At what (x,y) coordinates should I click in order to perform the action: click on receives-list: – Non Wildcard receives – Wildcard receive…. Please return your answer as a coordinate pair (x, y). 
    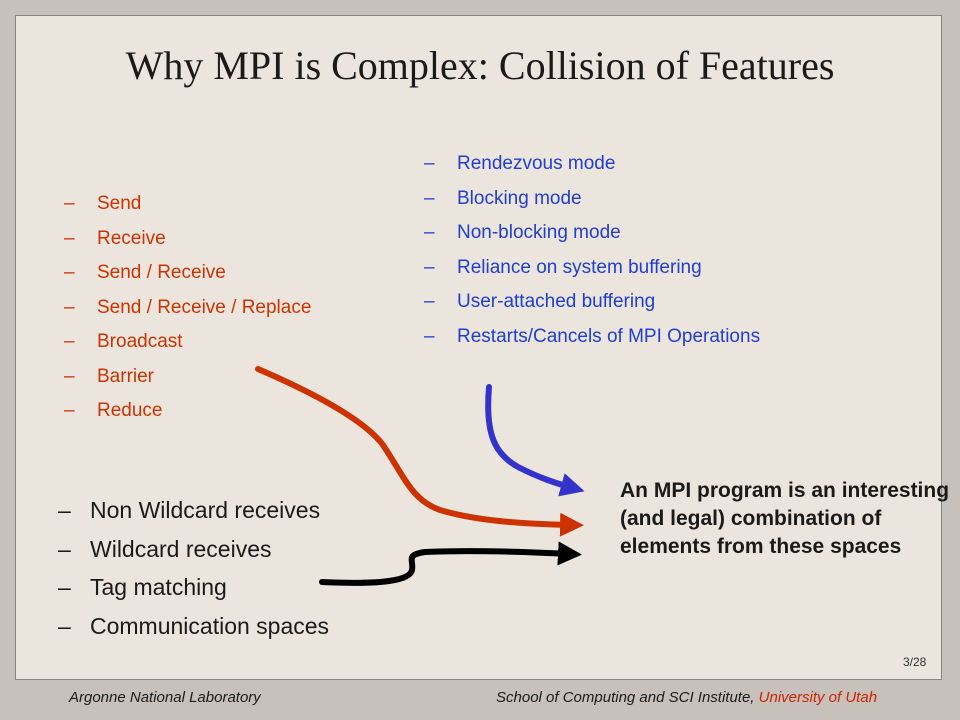
    Looking at the image, I should click on (193, 573).